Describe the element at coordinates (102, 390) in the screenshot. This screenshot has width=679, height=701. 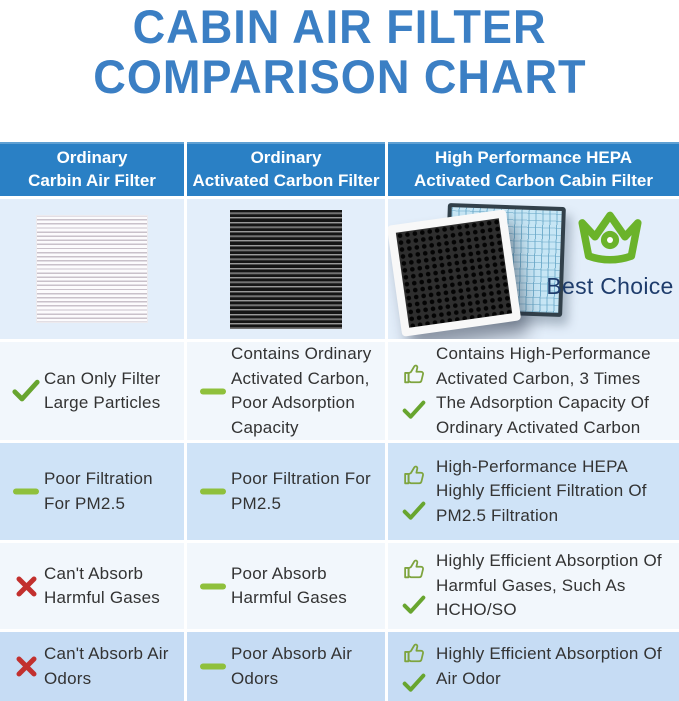
I see `cell-text: Can Only Filter Large Particles` at that location.